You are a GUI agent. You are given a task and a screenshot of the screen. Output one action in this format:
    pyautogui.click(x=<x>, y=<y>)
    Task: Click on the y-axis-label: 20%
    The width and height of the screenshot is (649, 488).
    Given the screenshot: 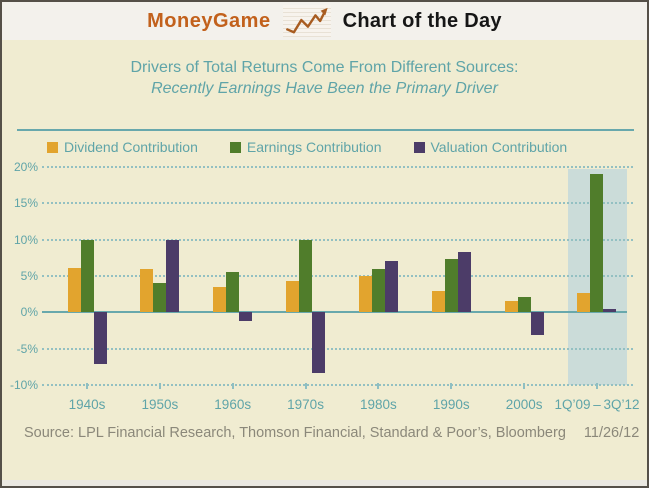 What is the action you would take?
    pyautogui.click(x=25, y=167)
    